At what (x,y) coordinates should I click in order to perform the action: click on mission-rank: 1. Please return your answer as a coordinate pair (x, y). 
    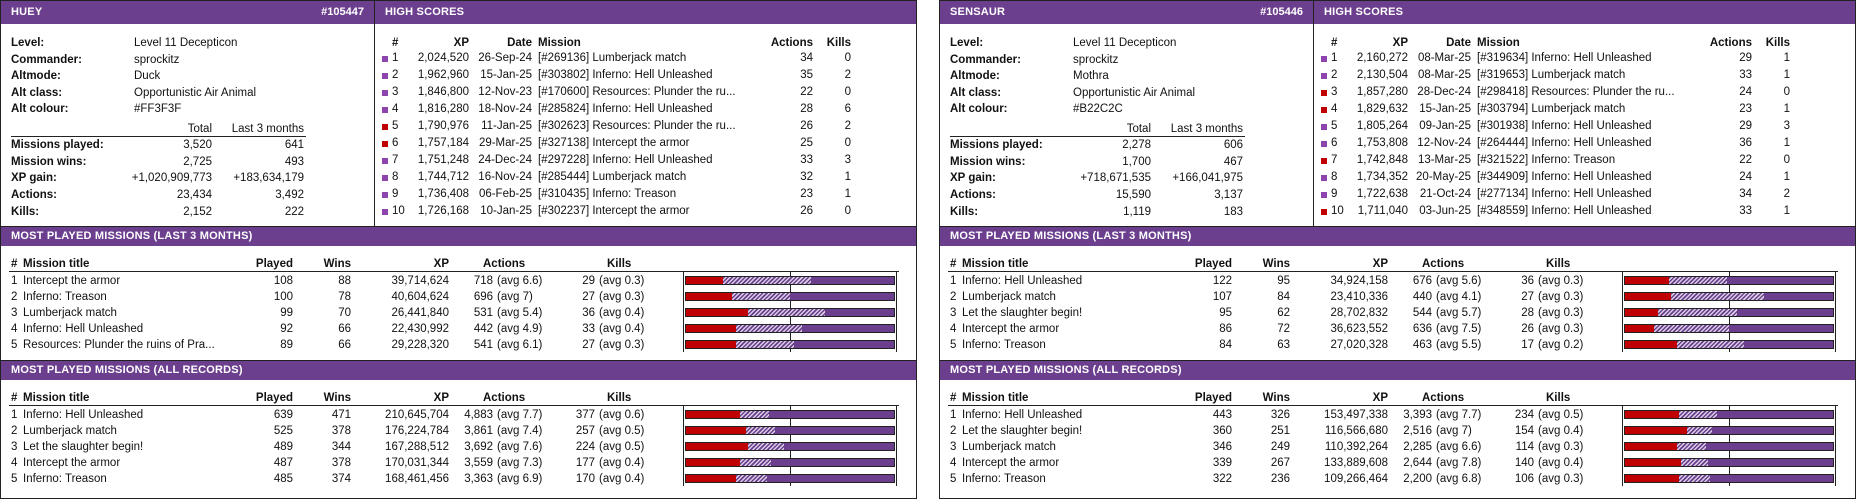
    Looking at the image, I should click on (14, 415).